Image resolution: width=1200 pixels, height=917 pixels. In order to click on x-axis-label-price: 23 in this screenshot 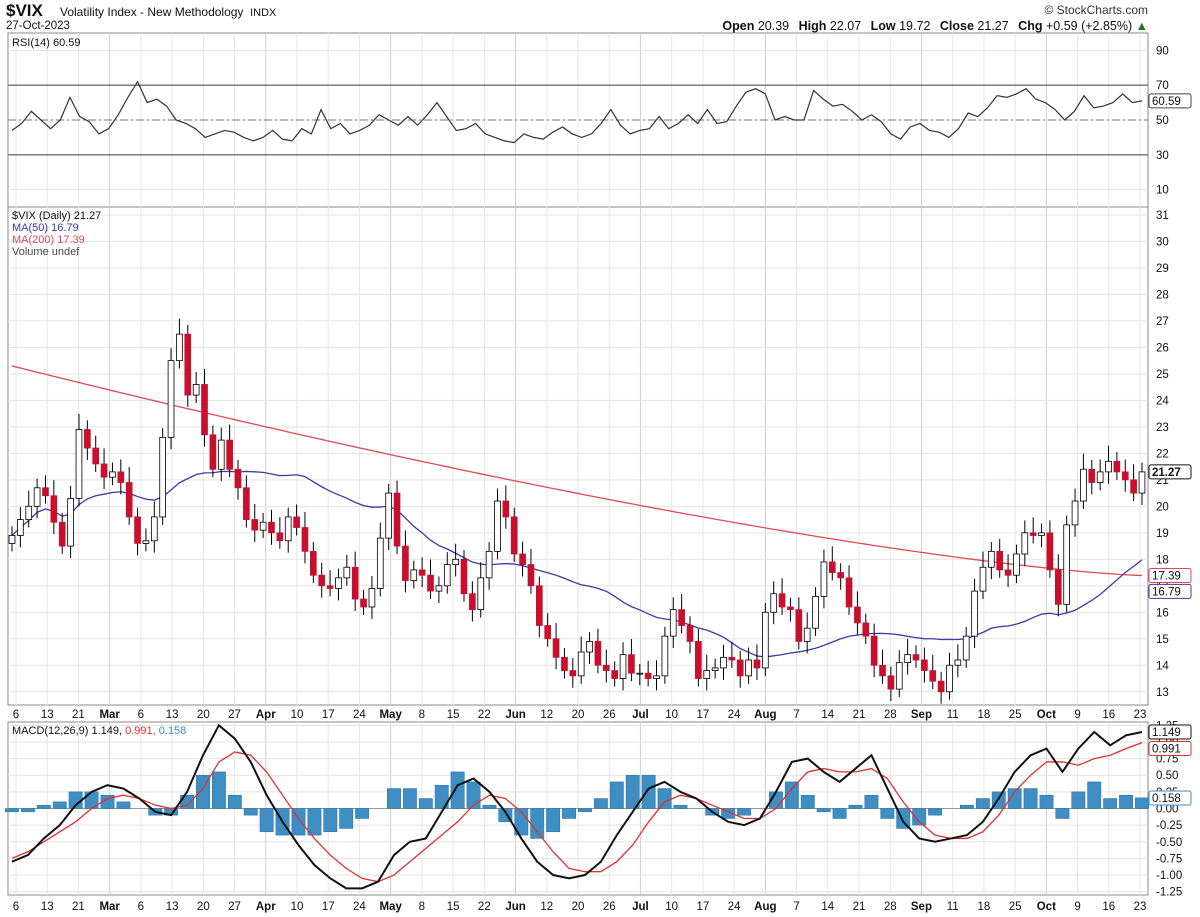, I will do `click(1140, 715)`.